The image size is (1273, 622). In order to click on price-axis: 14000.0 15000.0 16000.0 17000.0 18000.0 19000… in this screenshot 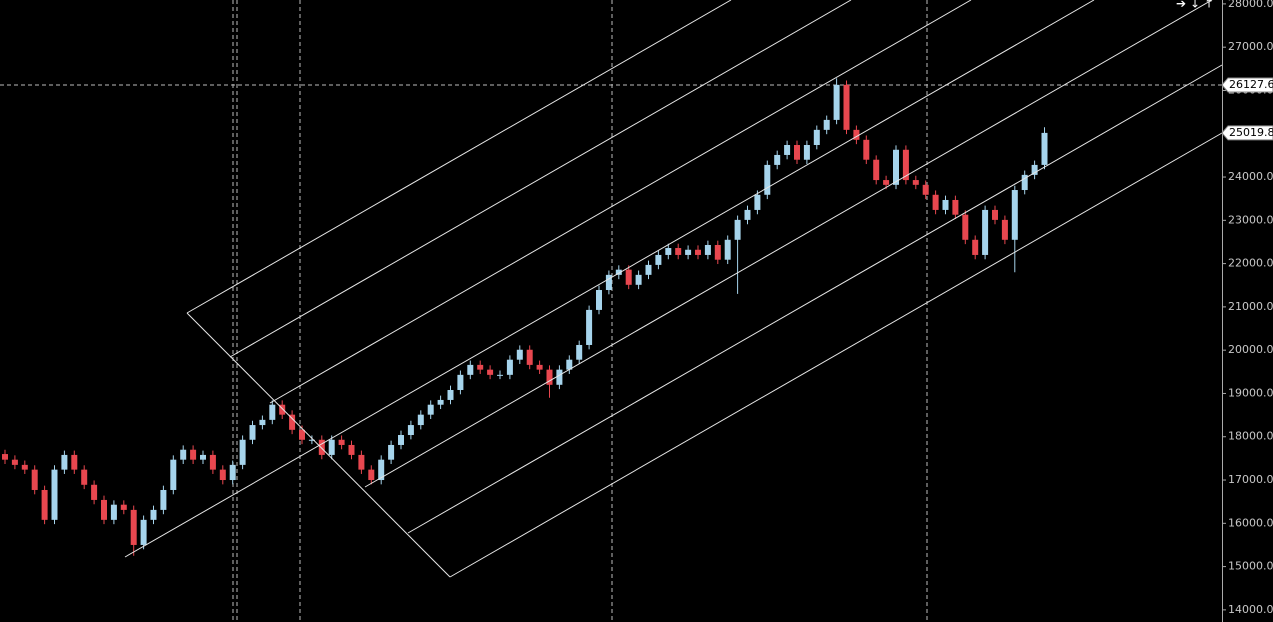, I will do `click(1247, 308)`.